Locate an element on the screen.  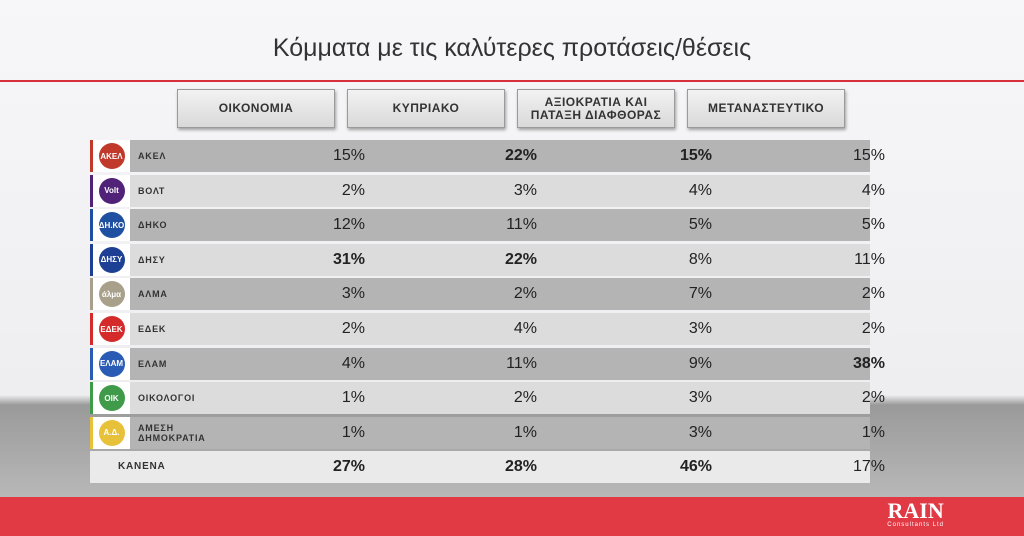
party-name: ΔΗΚΟ is located at coordinates (153, 225).